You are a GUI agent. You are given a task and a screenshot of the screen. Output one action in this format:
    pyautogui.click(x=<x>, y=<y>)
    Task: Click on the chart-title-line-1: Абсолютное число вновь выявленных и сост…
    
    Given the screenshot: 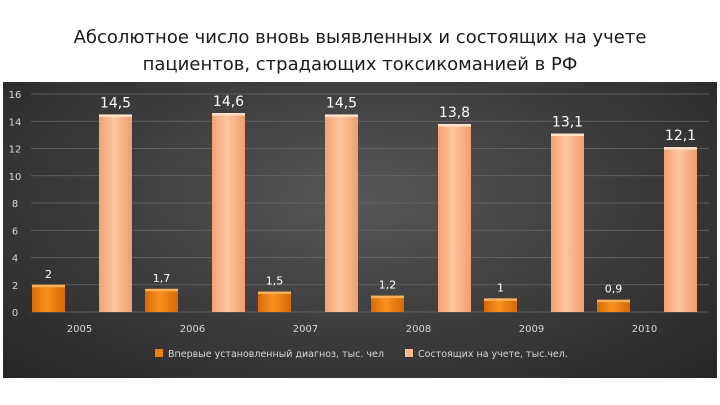 What is the action you would take?
    pyautogui.click(x=360, y=37)
    